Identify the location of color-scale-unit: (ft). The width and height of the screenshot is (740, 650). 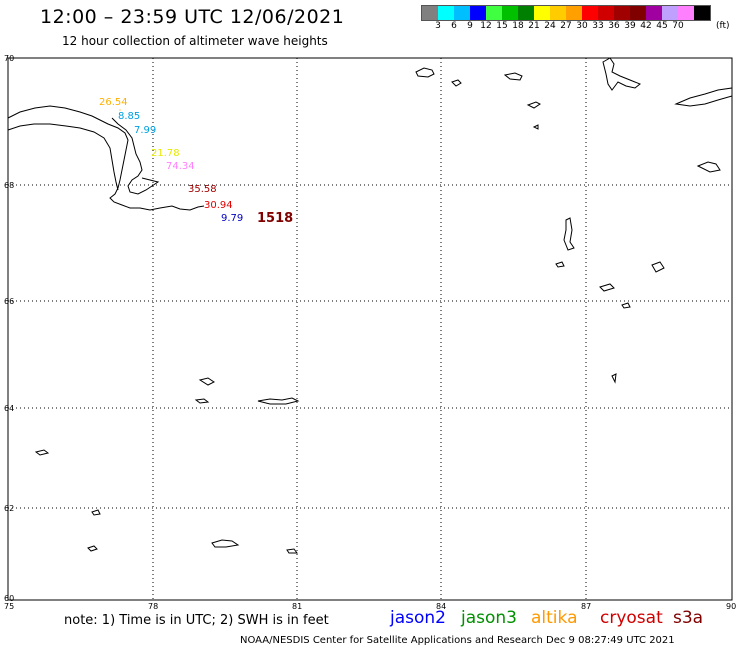
(723, 26).